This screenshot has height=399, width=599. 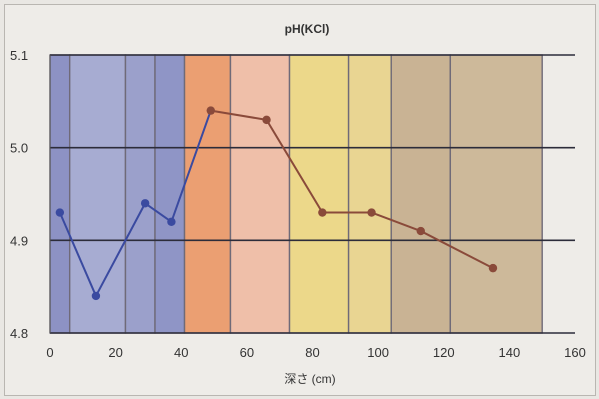 What do you see at coordinates (444, 352) in the screenshot?
I see `x-tick-label-6: 120` at bounding box center [444, 352].